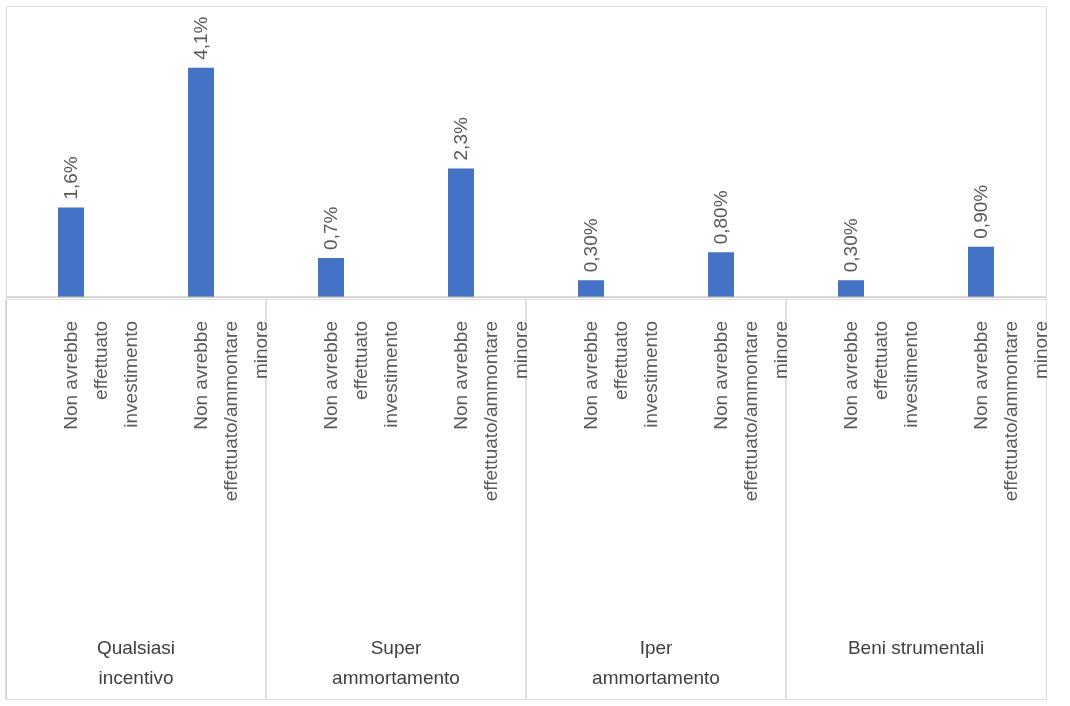  I want to click on data-label: 0,90%, so click(980, 211).